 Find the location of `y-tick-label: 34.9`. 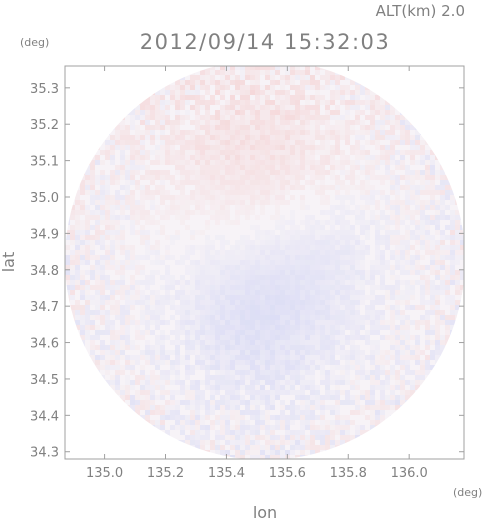

y-tick-label: 34.9 is located at coordinates (44, 234).